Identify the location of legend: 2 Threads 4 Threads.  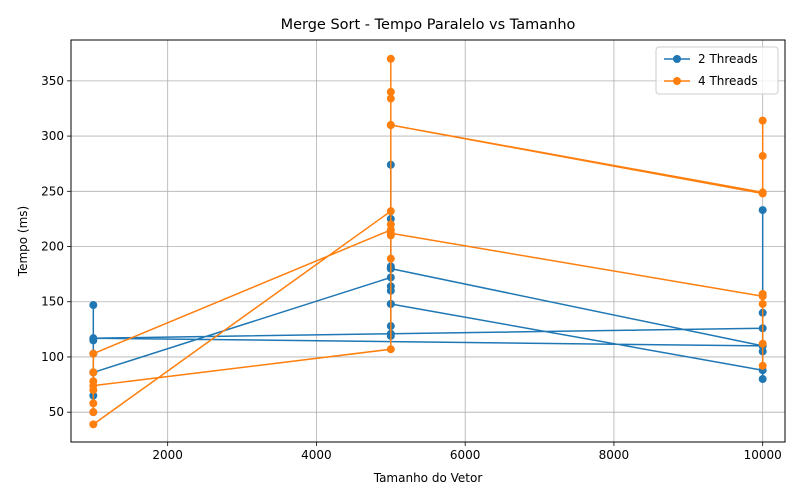
(717, 70).